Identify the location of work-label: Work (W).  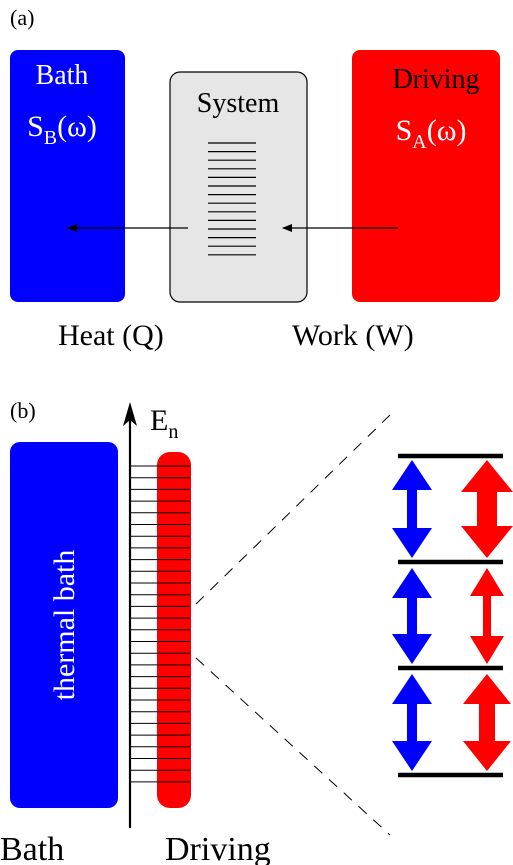
(353, 335).